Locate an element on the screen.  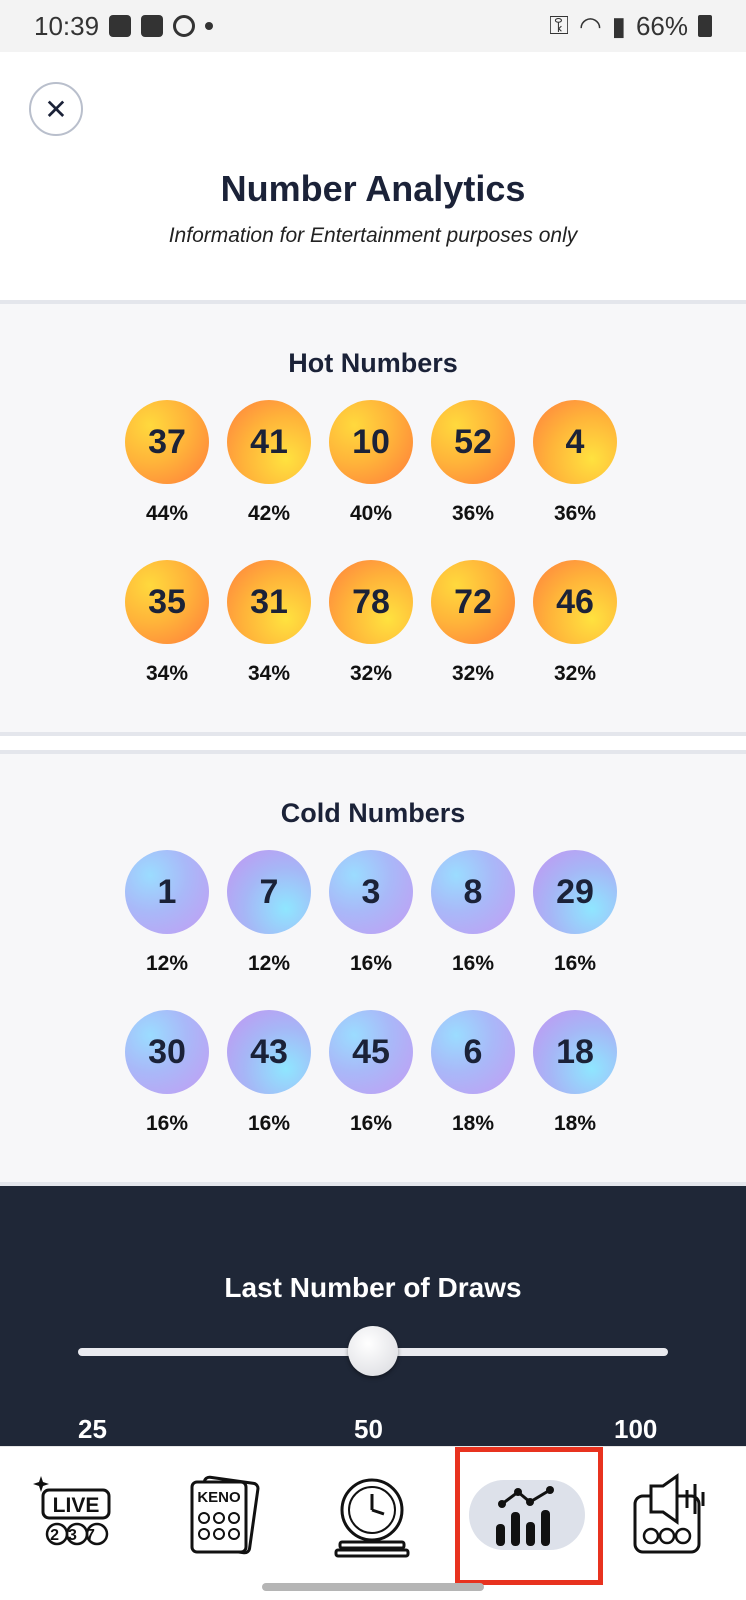
clock-icon is located at coordinates (372, 1518).